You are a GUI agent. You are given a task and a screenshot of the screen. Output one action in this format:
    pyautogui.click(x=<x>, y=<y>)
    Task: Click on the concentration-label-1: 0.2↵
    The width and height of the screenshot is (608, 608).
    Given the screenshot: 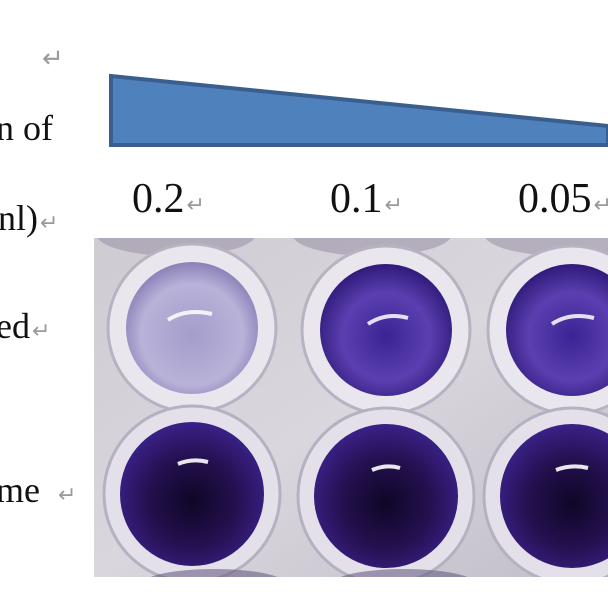 What is the action you would take?
    pyautogui.click(x=168, y=202)
    